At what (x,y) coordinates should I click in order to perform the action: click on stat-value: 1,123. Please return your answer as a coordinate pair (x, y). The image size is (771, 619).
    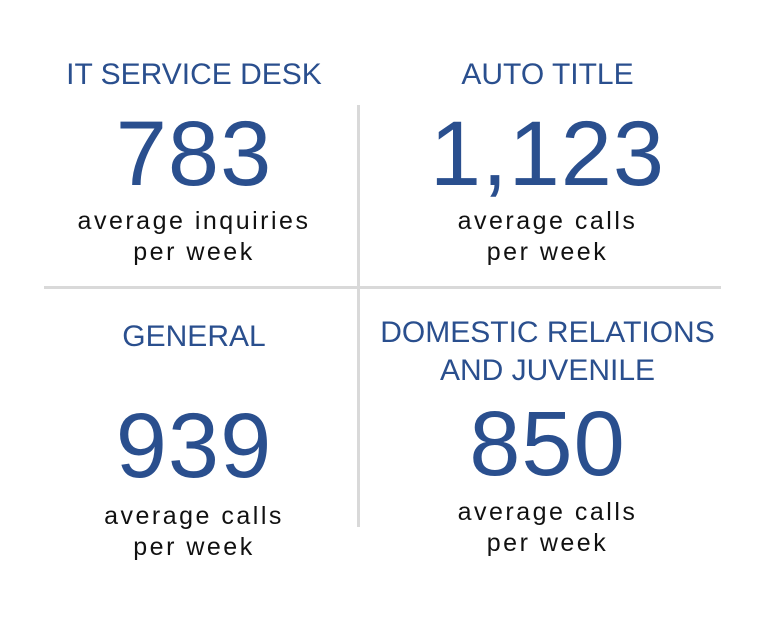
    Looking at the image, I should click on (547, 154).